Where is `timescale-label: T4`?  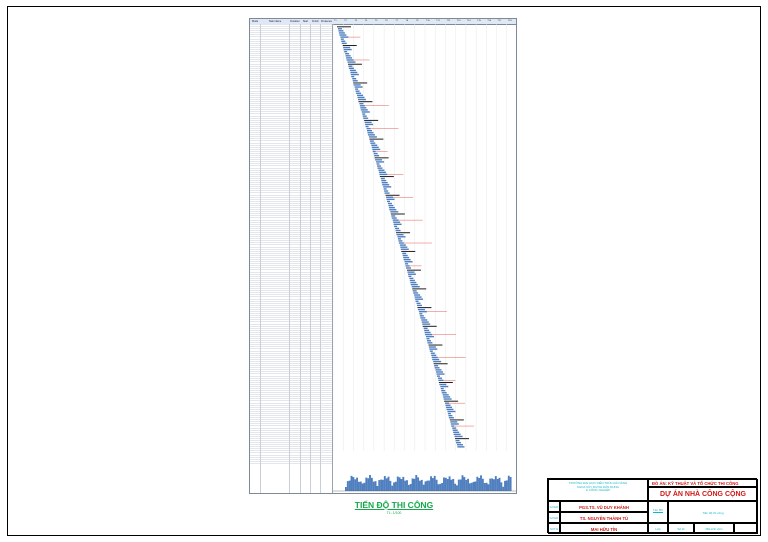 timescale-label: T4 is located at coordinates (366, 21).